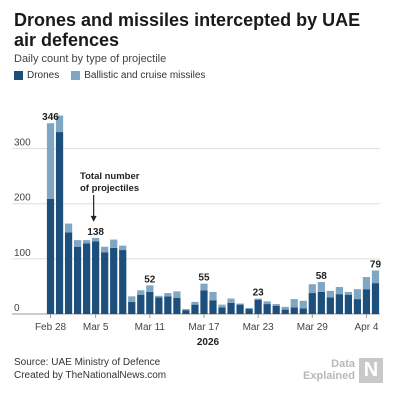 The height and width of the screenshot is (400, 400). I want to click on legend-label-drones: Drones, so click(43, 75).